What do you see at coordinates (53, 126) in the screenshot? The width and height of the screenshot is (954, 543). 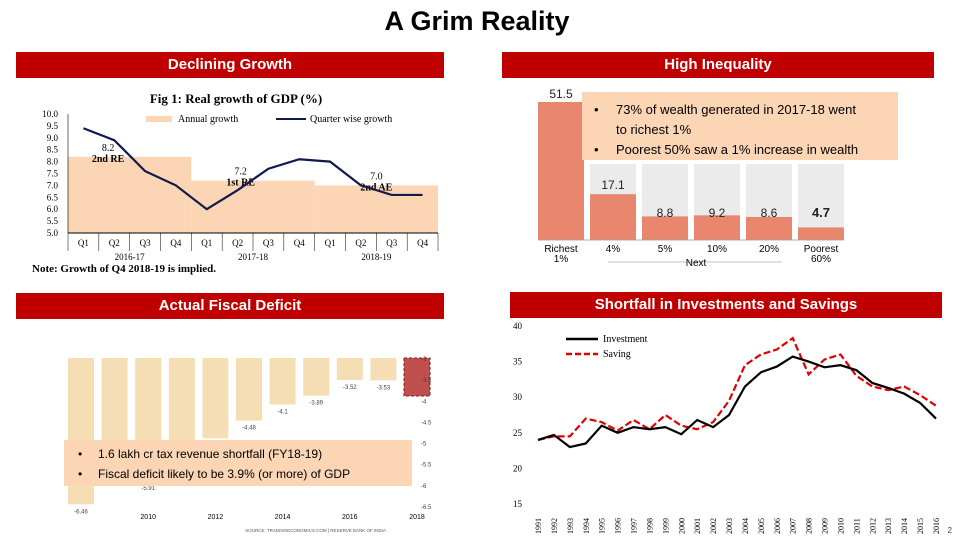 I see `gdp-ytick-label: 9.5` at bounding box center [53, 126].